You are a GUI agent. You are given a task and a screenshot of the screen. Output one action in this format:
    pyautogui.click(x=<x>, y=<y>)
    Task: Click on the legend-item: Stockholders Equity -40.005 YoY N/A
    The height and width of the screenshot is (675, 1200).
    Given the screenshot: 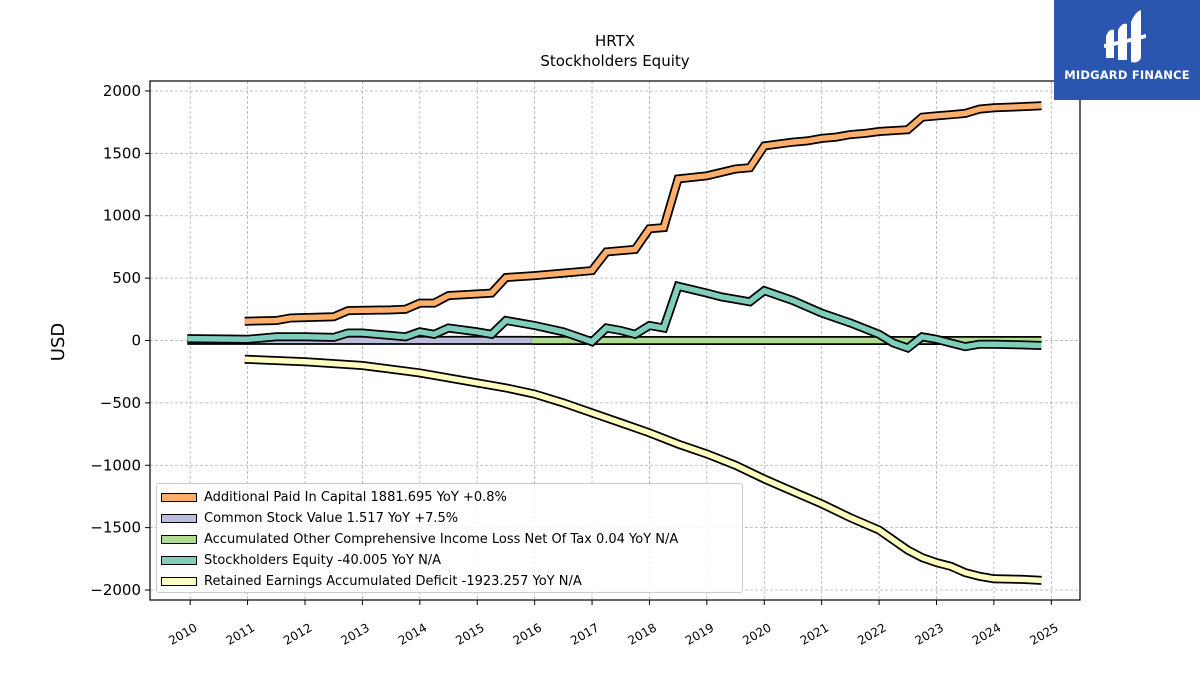 What is the action you would take?
    pyautogui.click(x=451, y=560)
    